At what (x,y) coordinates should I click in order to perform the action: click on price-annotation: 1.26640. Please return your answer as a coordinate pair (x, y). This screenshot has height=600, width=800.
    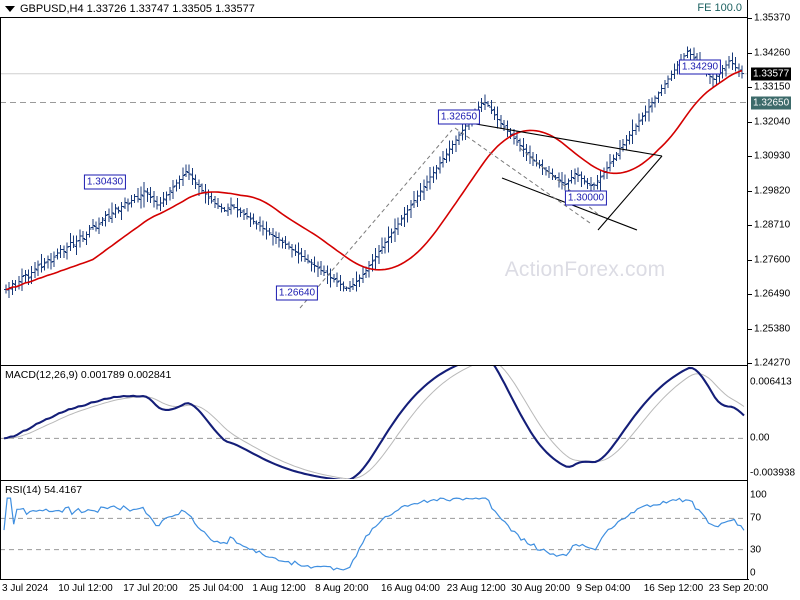
    Looking at the image, I should click on (297, 293).